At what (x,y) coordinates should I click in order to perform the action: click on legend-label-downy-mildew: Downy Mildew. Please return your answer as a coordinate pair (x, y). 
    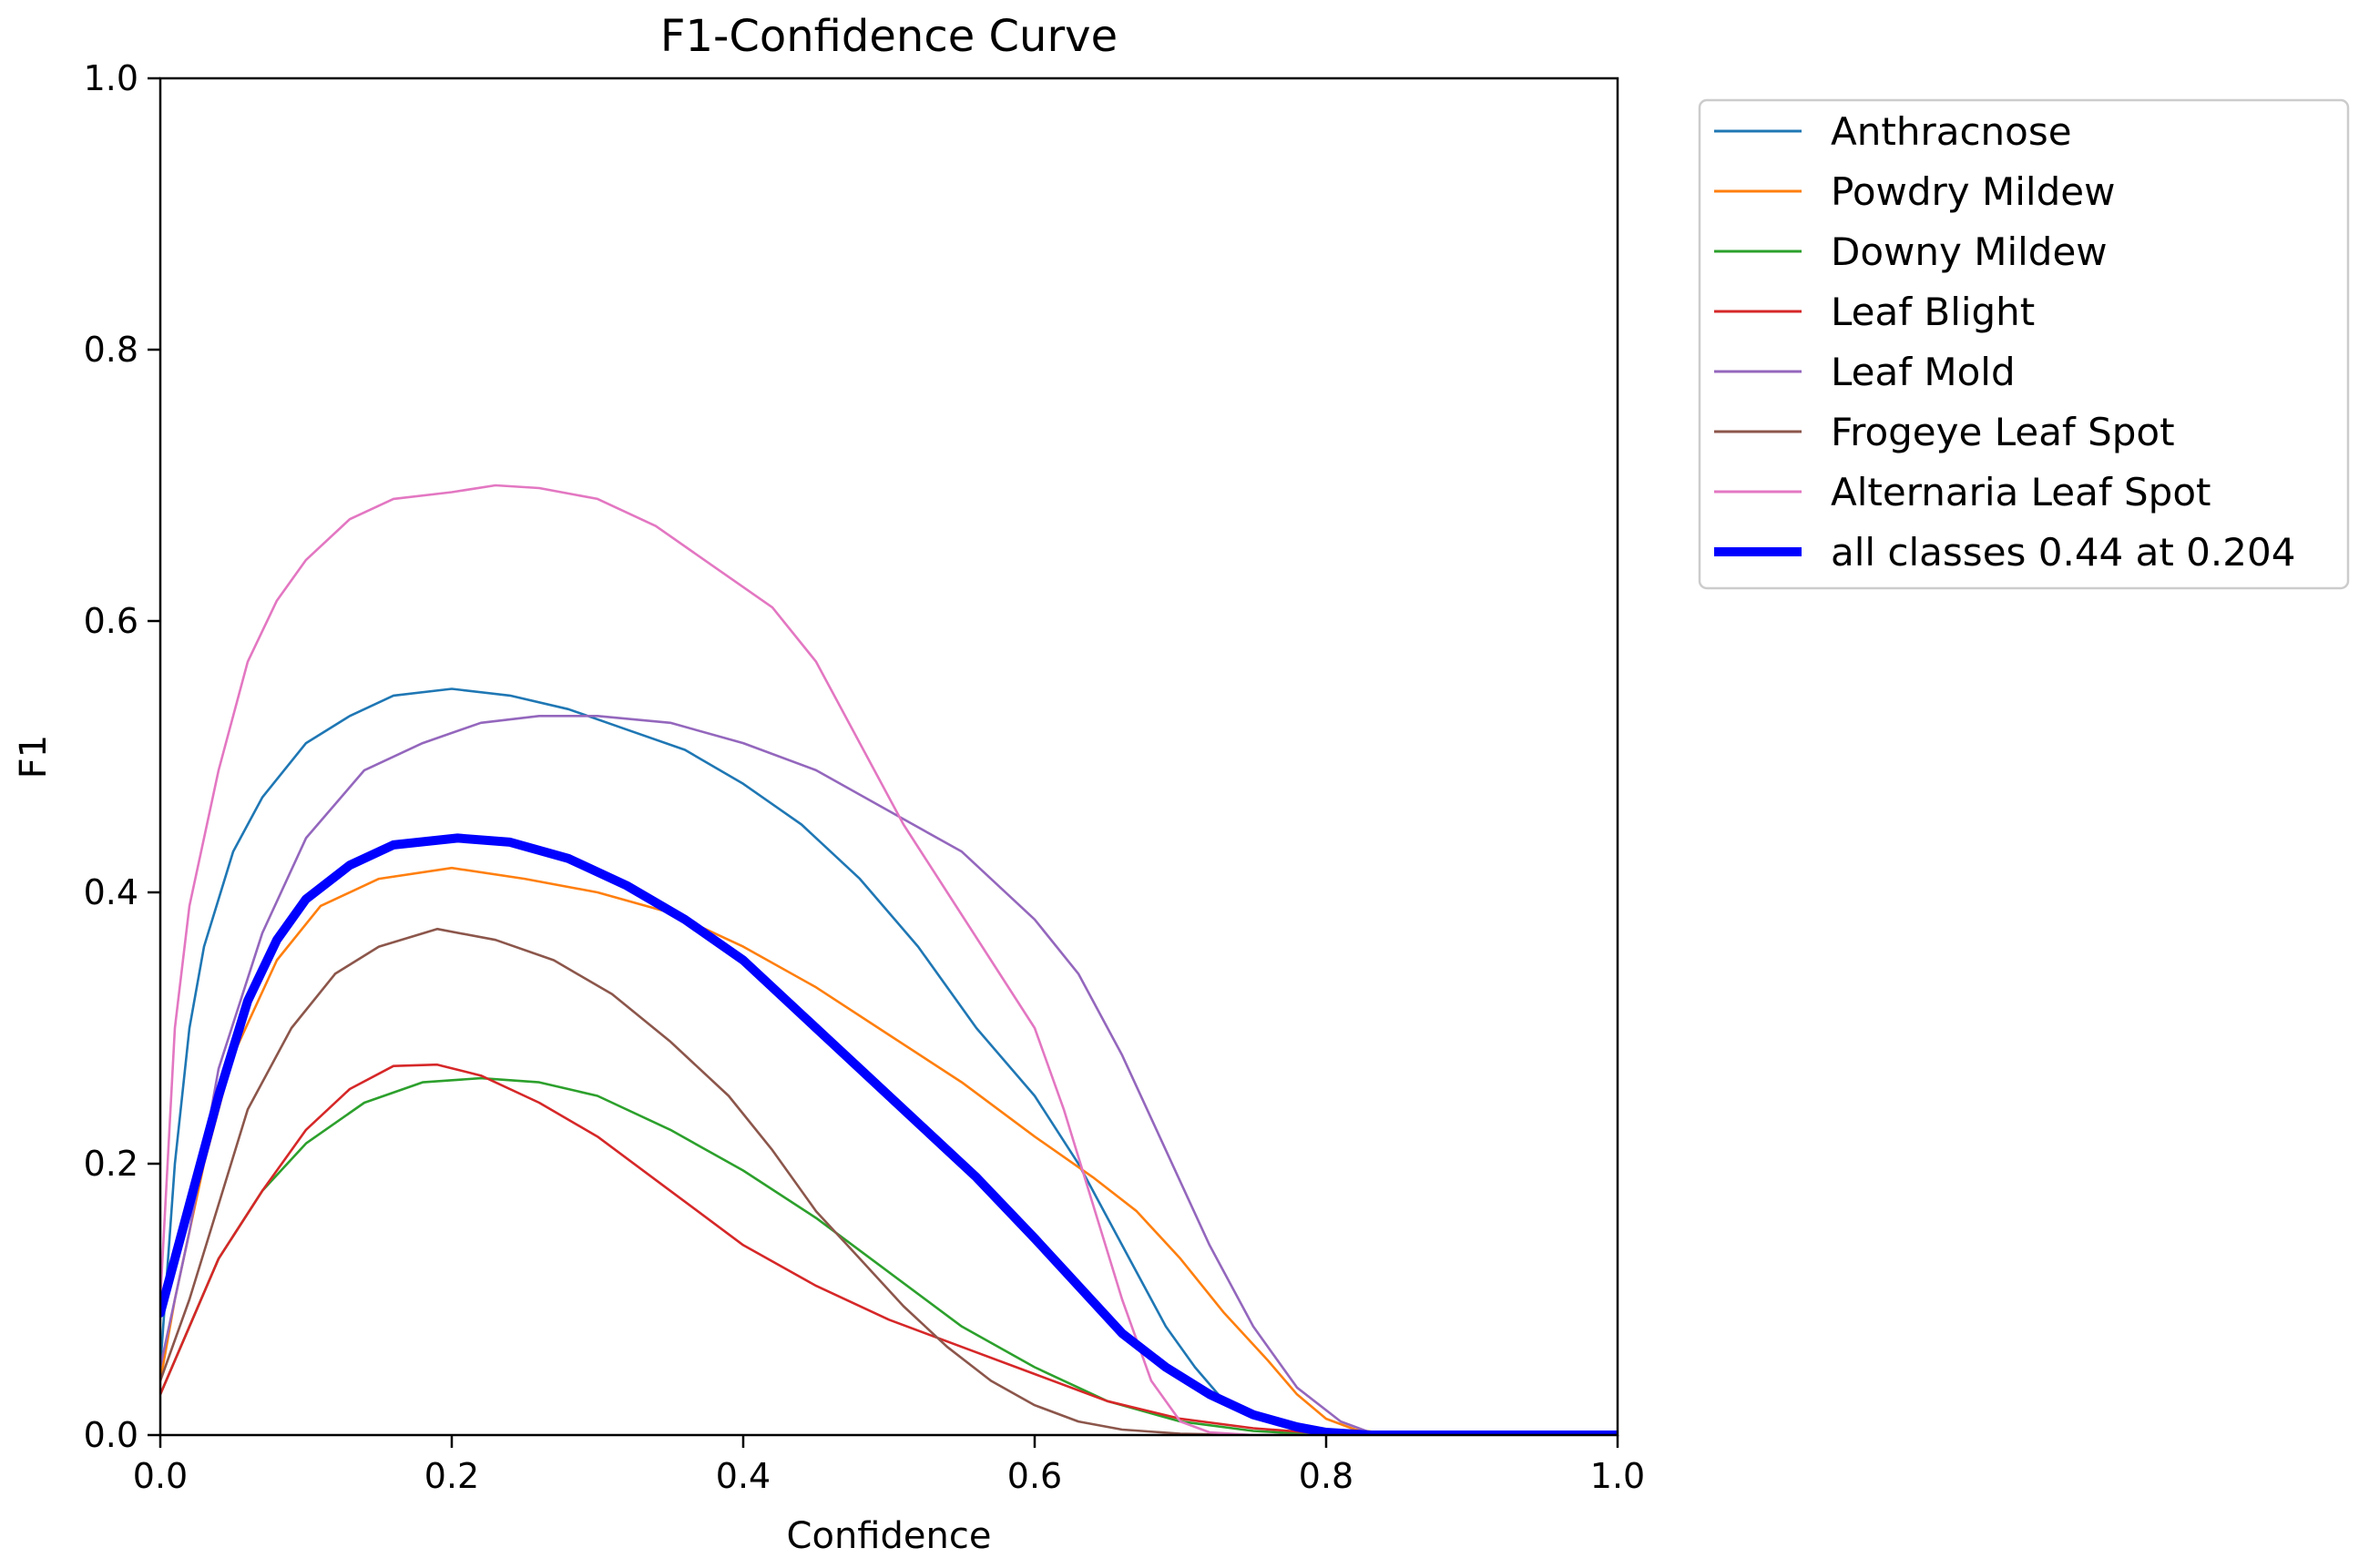
    Looking at the image, I should click on (1969, 252).